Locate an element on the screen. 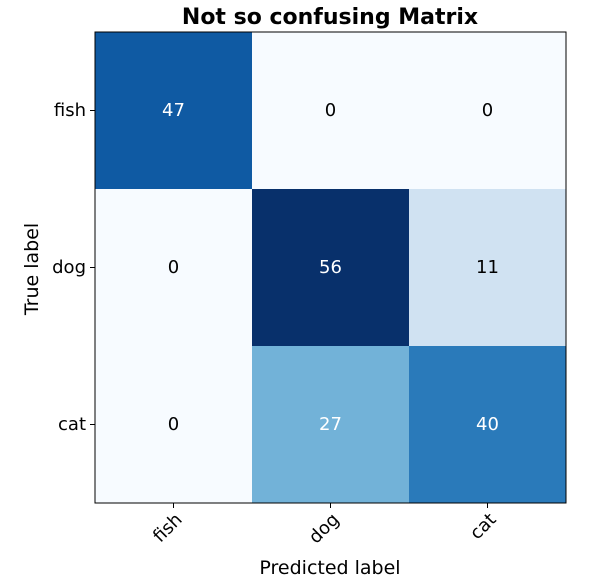 This screenshot has height=581, width=600. cell-value-dog-fish: 0 is located at coordinates (173, 267).